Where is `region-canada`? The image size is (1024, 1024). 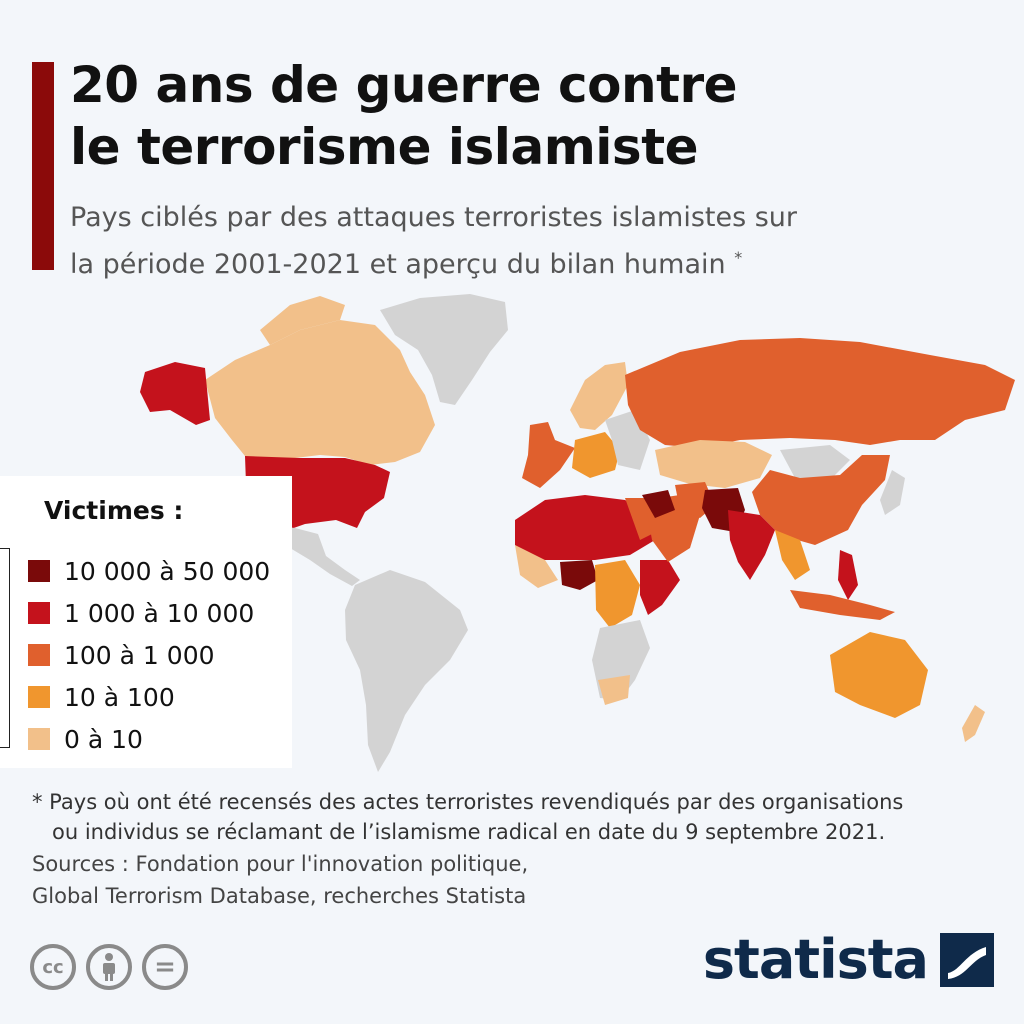 region-canada is located at coordinates (320, 392).